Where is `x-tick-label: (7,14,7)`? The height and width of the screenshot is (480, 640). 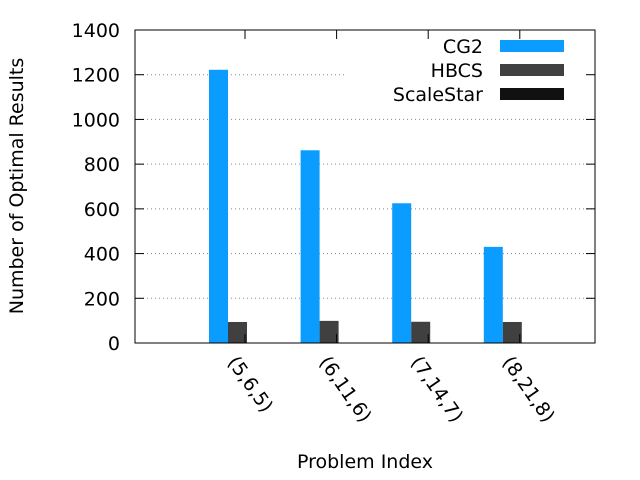 x-tick-label: (7,14,7) is located at coordinates (436, 389).